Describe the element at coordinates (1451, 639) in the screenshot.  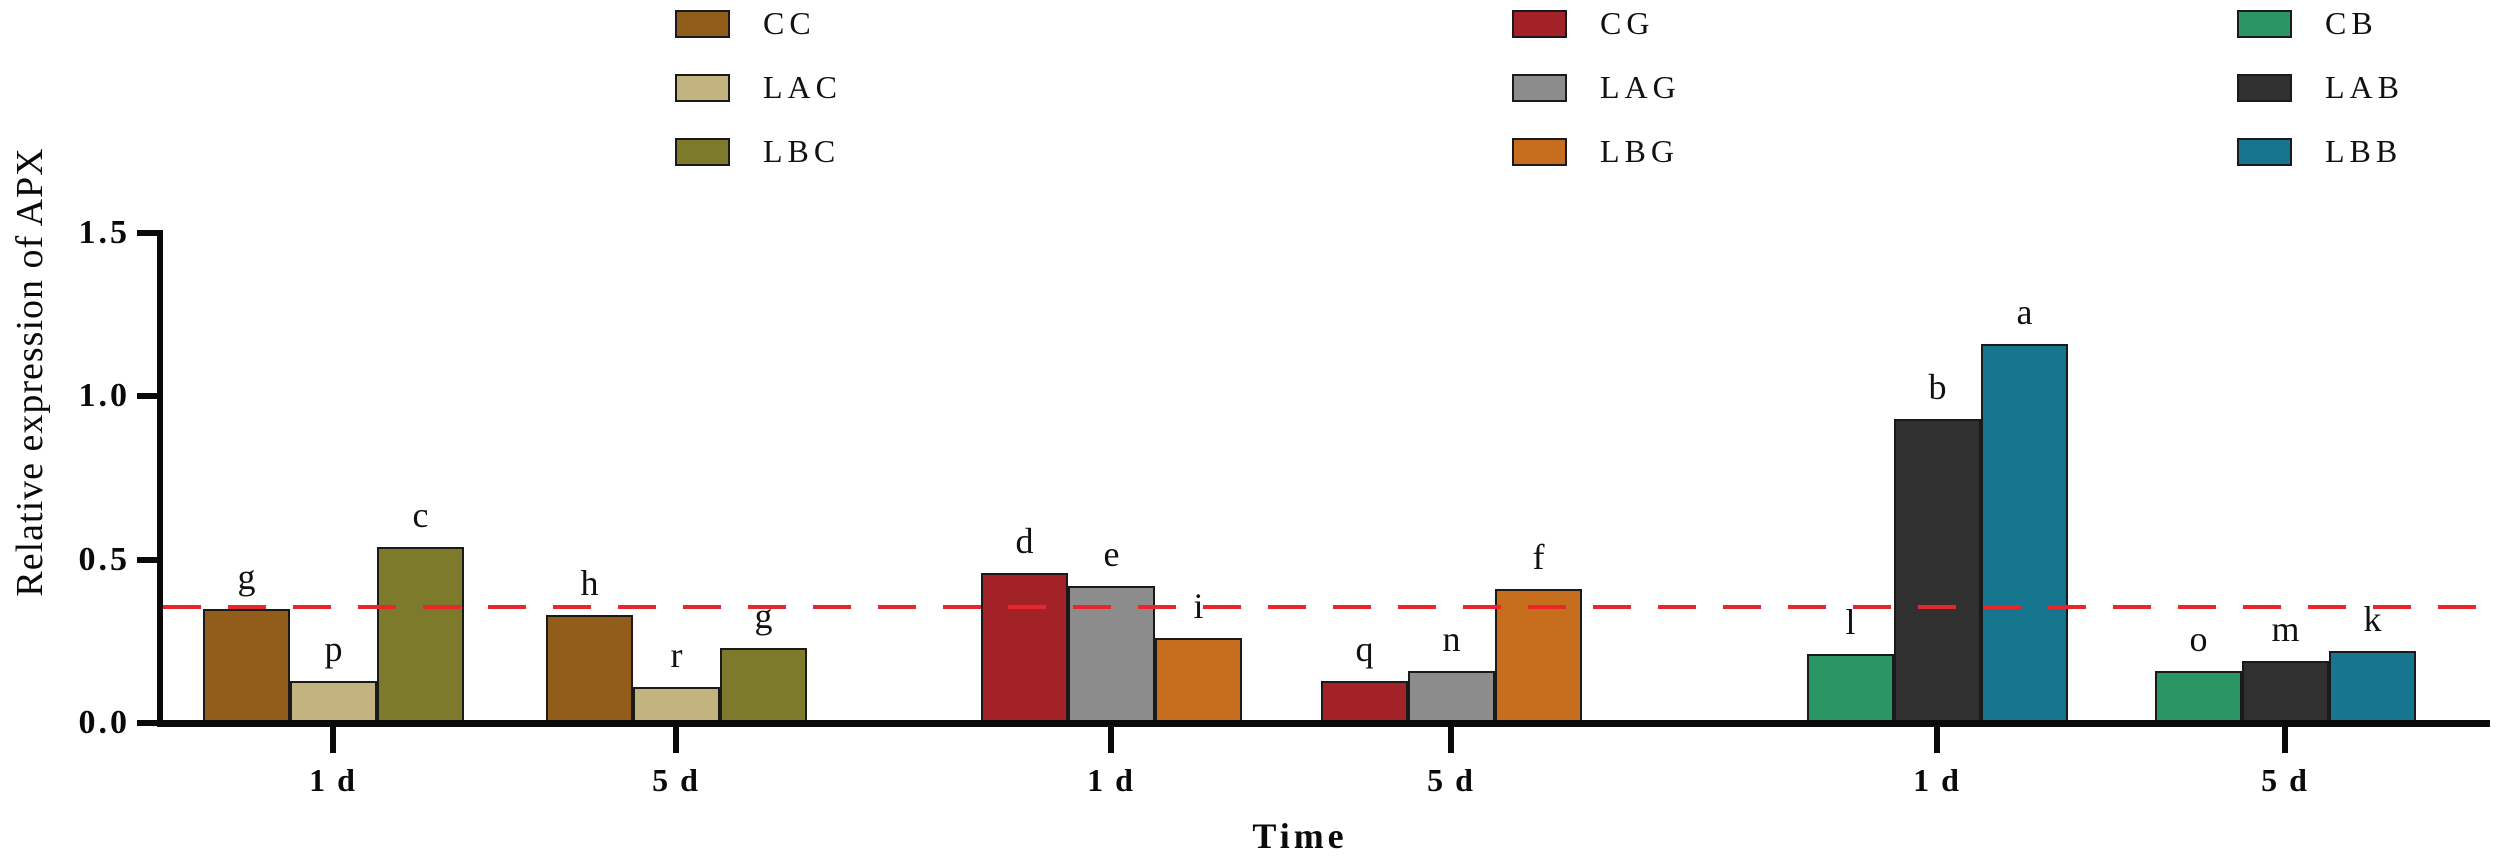
I see `significance-letter-n: n` at that location.